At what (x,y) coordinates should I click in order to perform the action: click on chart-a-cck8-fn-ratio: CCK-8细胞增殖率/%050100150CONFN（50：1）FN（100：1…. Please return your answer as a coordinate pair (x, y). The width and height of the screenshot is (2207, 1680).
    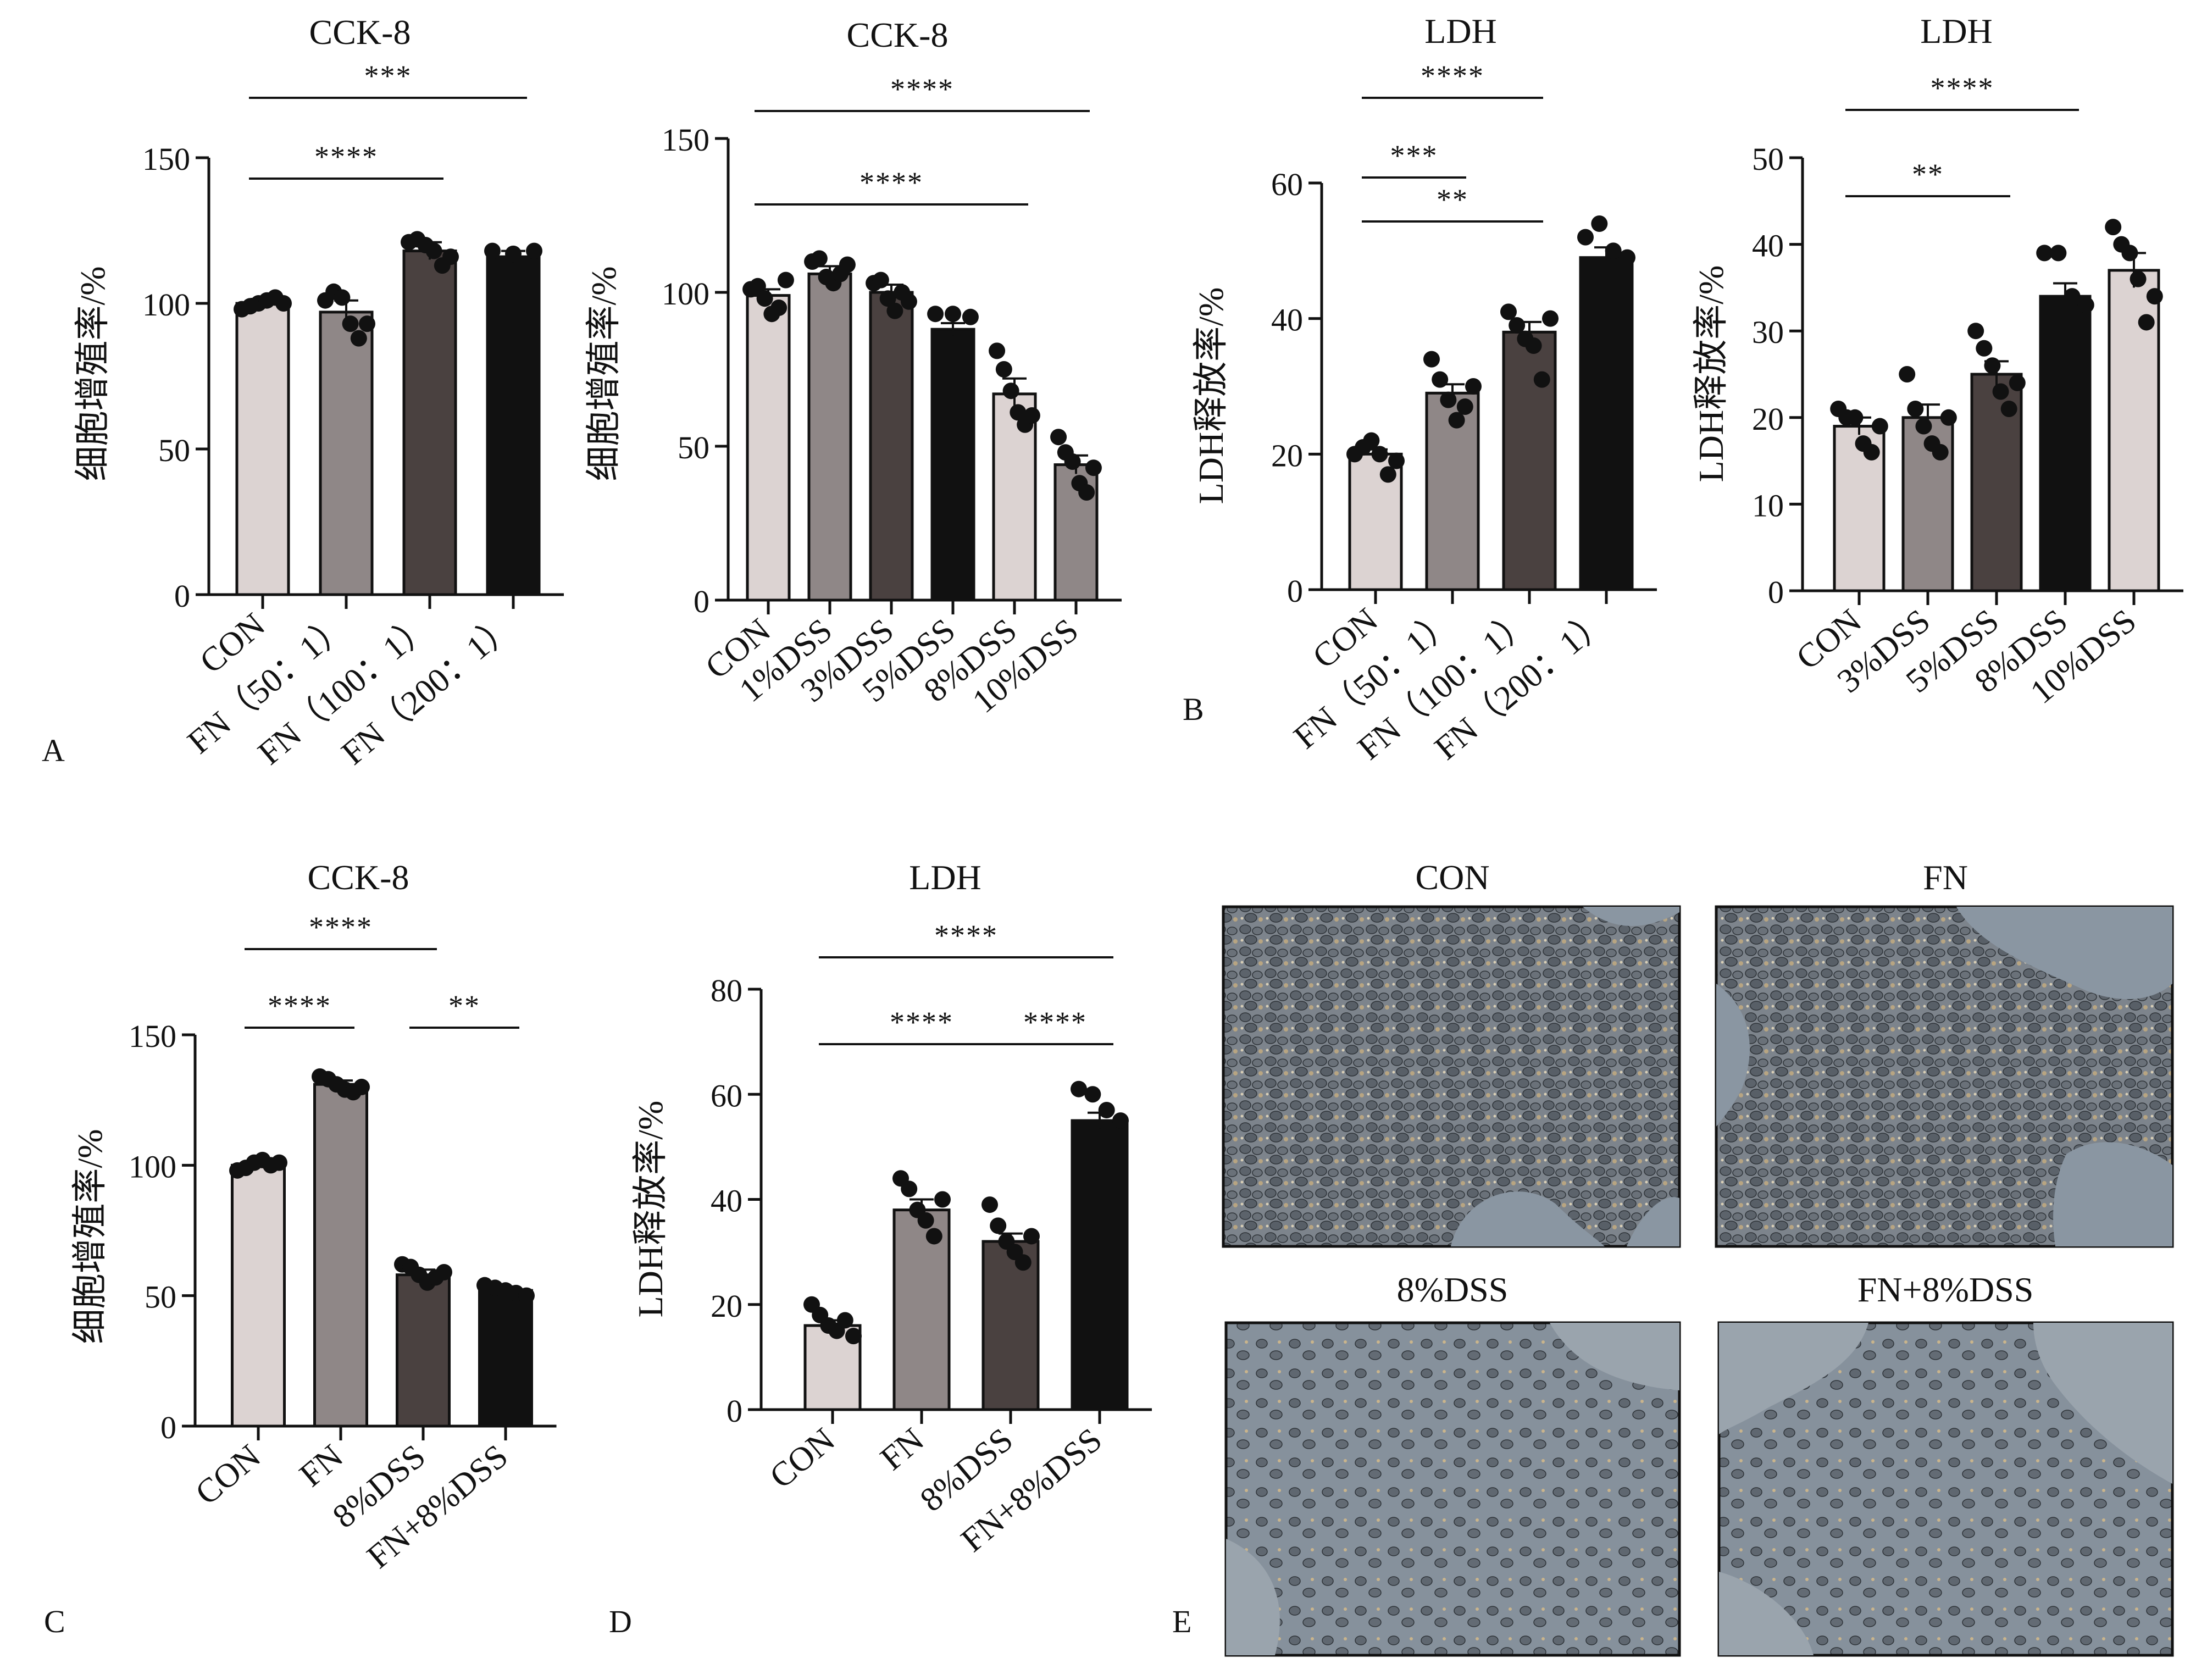
    Looking at the image, I should click on (319, 392).